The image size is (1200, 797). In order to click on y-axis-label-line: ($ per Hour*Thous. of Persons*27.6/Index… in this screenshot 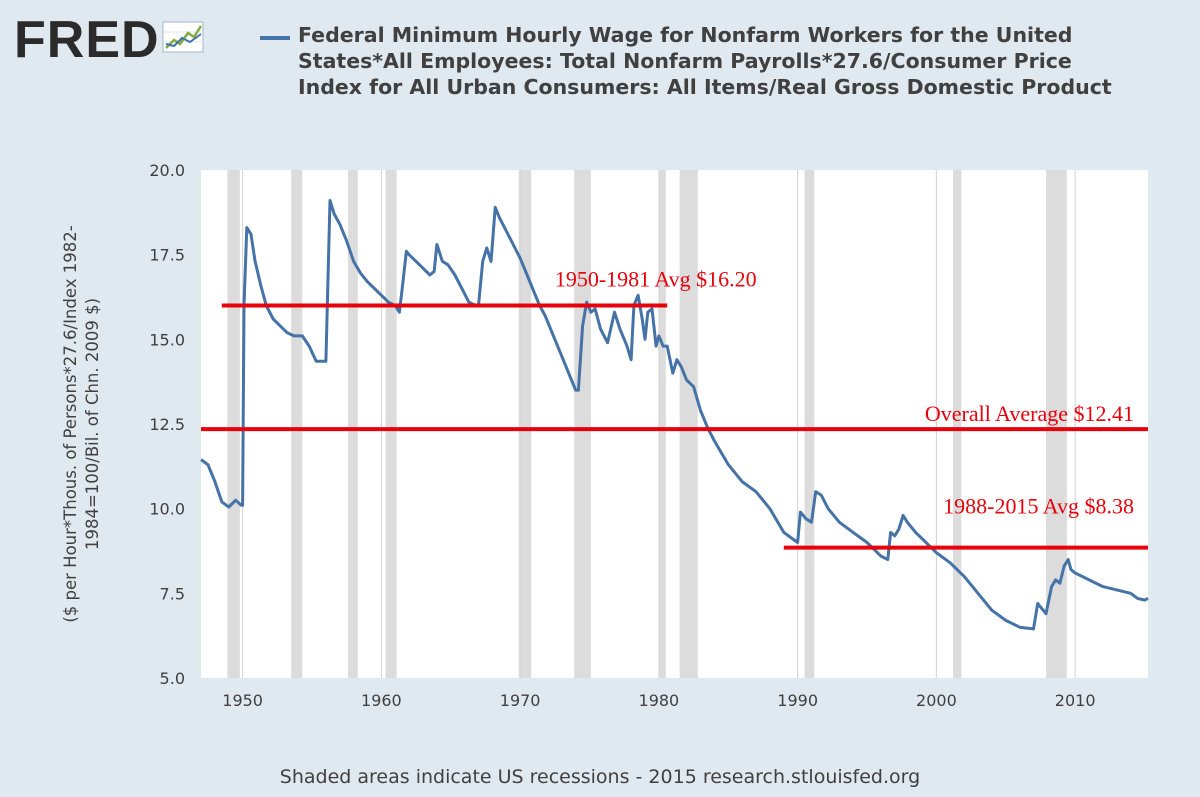, I will do `click(70, 423)`.